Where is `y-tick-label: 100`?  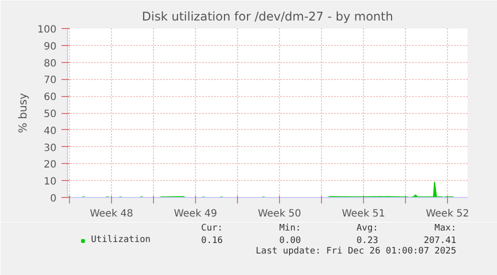
y-tick-label: 100 is located at coordinates (47, 30).